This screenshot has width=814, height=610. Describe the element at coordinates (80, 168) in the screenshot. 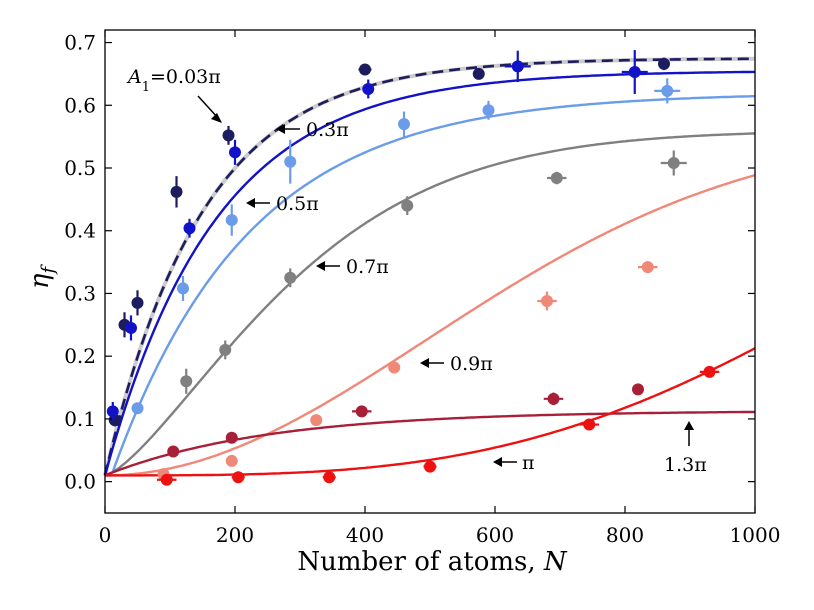

I see `y-tick-label: 0.5` at that location.